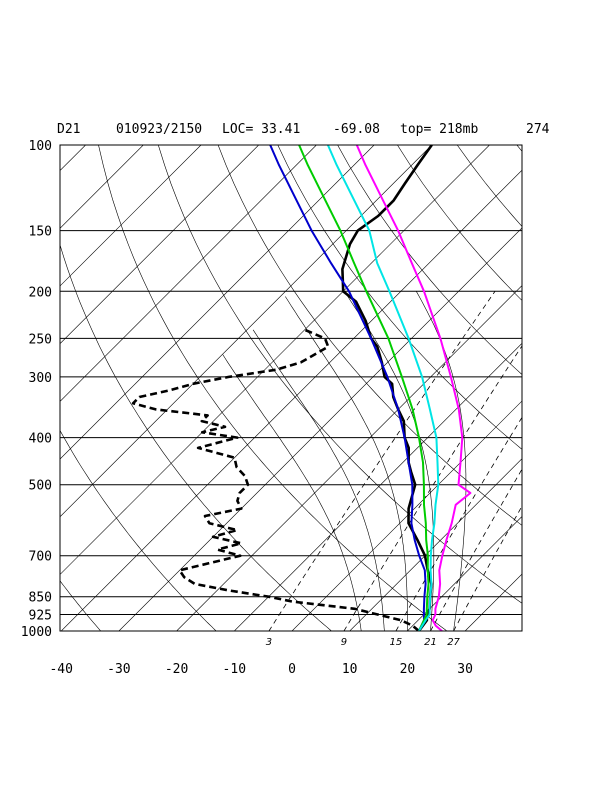  What do you see at coordinates (292, 669) in the screenshot?
I see `temperature-tick-label: 0` at bounding box center [292, 669].